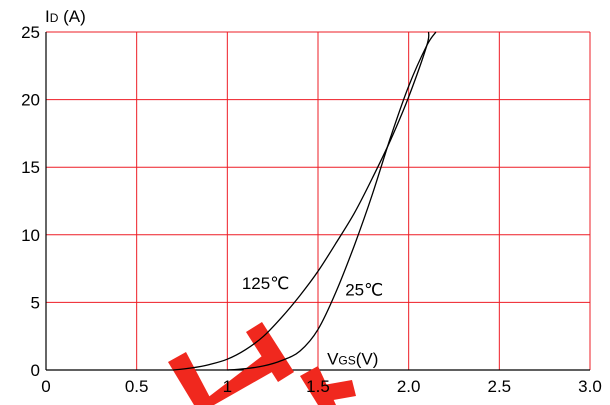 This screenshot has height=405, width=610. What do you see at coordinates (590, 386) in the screenshot?
I see `x-tick-label-6: 3.0` at bounding box center [590, 386].